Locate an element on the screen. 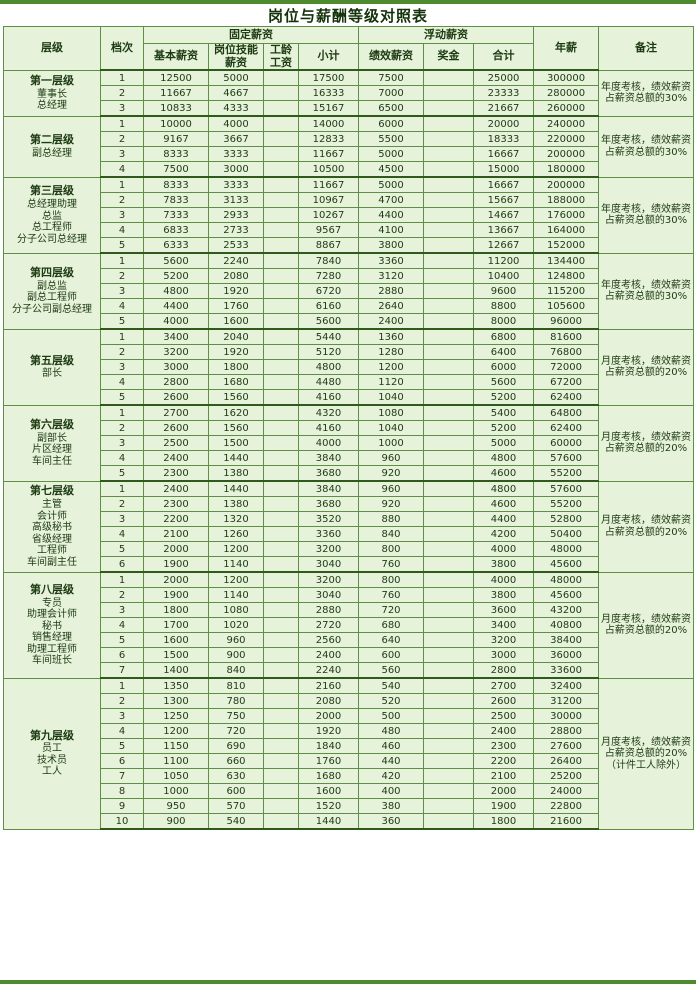 The height and width of the screenshot is (984, 696). performance-salary-cell: 520 is located at coordinates (391, 701).